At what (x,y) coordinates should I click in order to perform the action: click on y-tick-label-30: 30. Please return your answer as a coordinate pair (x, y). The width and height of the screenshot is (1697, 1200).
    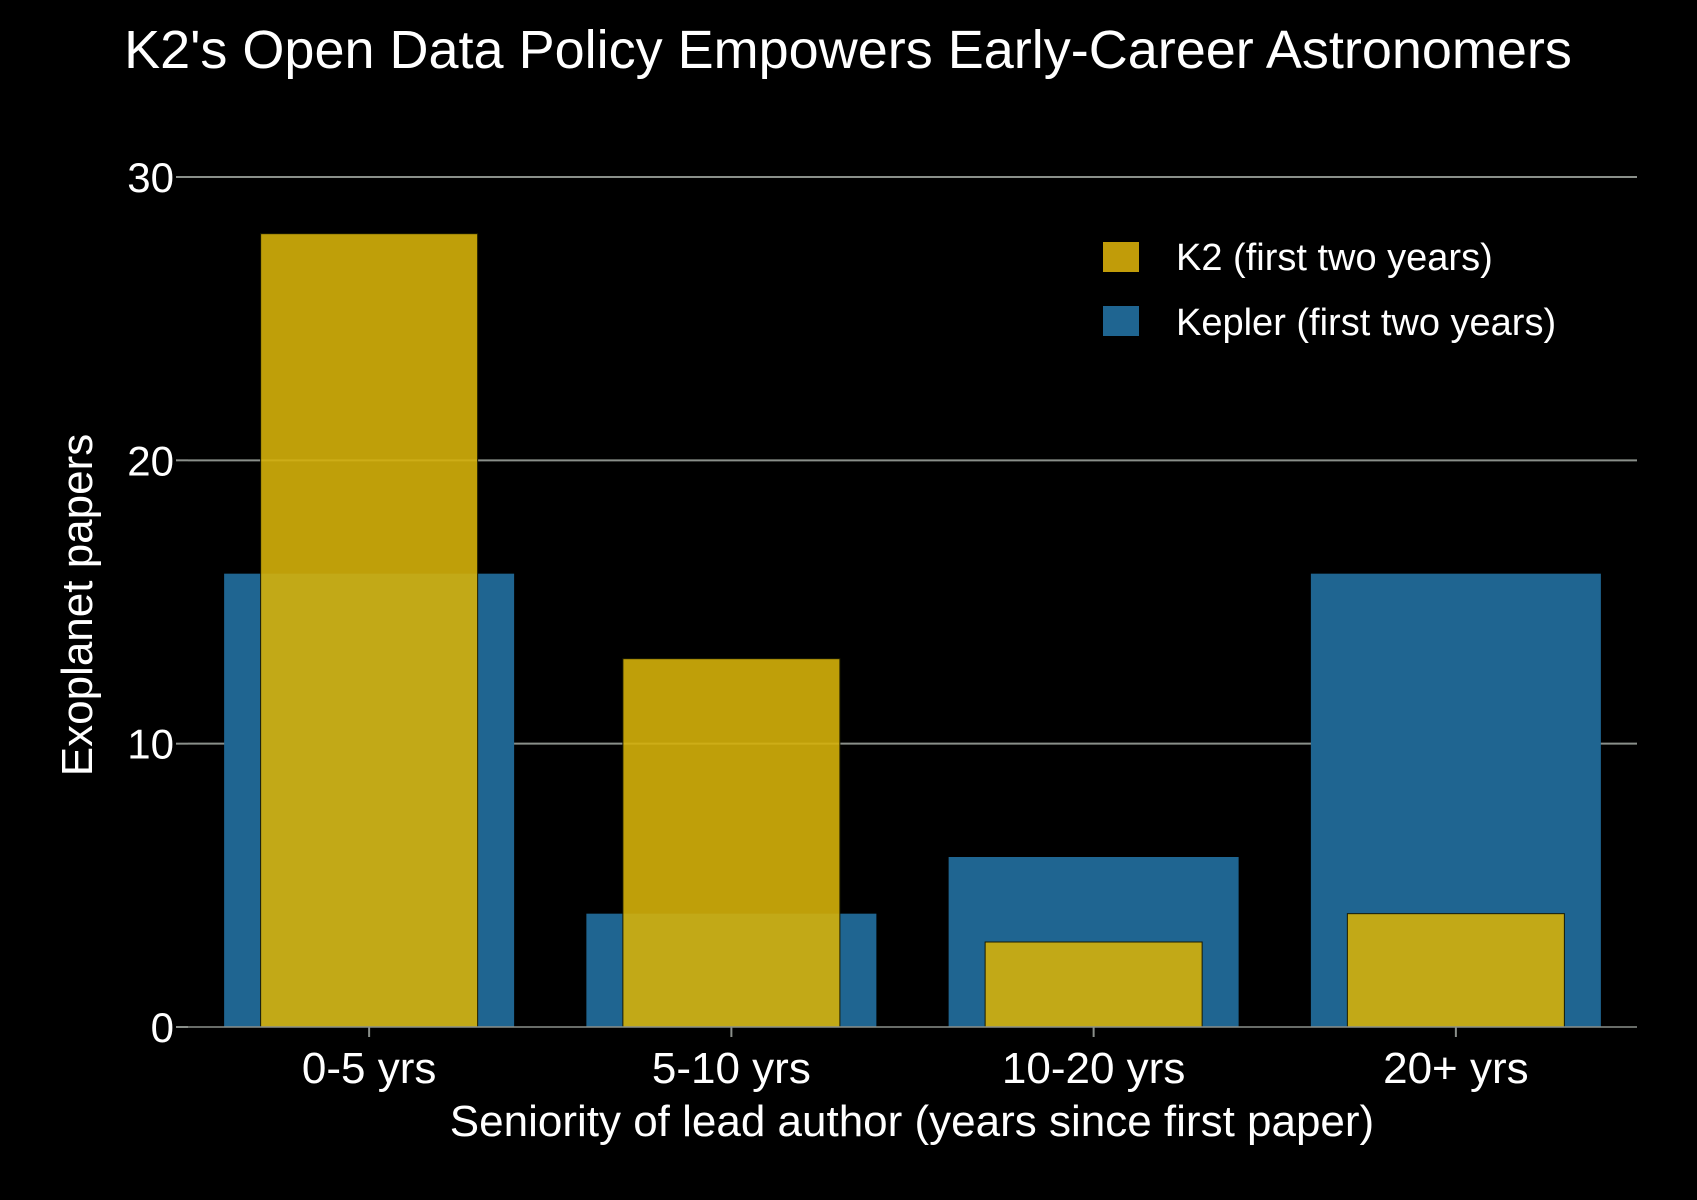
    Looking at the image, I should click on (150, 177).